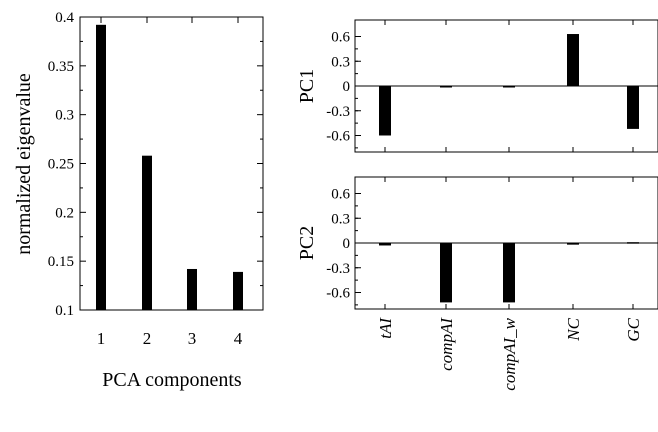 Image resolution: width=658 pixels, height=432 pixels. What do you see at coordinates (347, 87) in the screenshot?
I see `pc1-ytick-label: 0` at bounding box center [347, 87].